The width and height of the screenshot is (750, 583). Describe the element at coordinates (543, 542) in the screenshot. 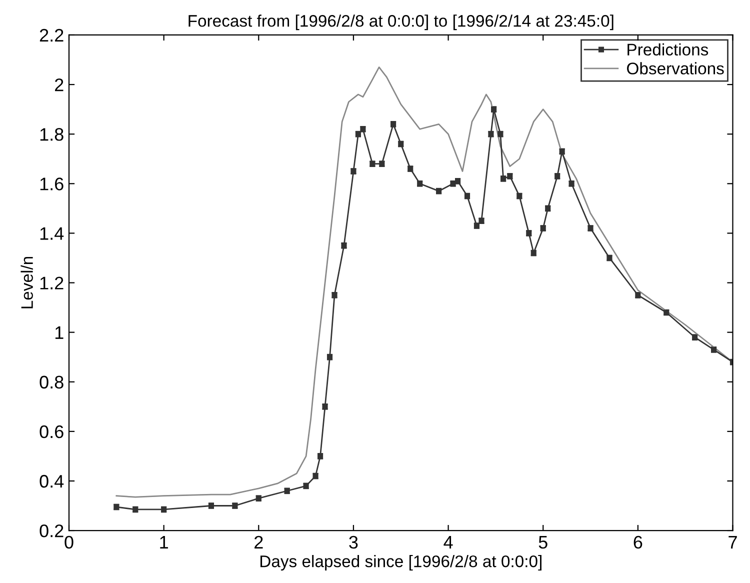

I see `x-tick-label: 5` at that location.